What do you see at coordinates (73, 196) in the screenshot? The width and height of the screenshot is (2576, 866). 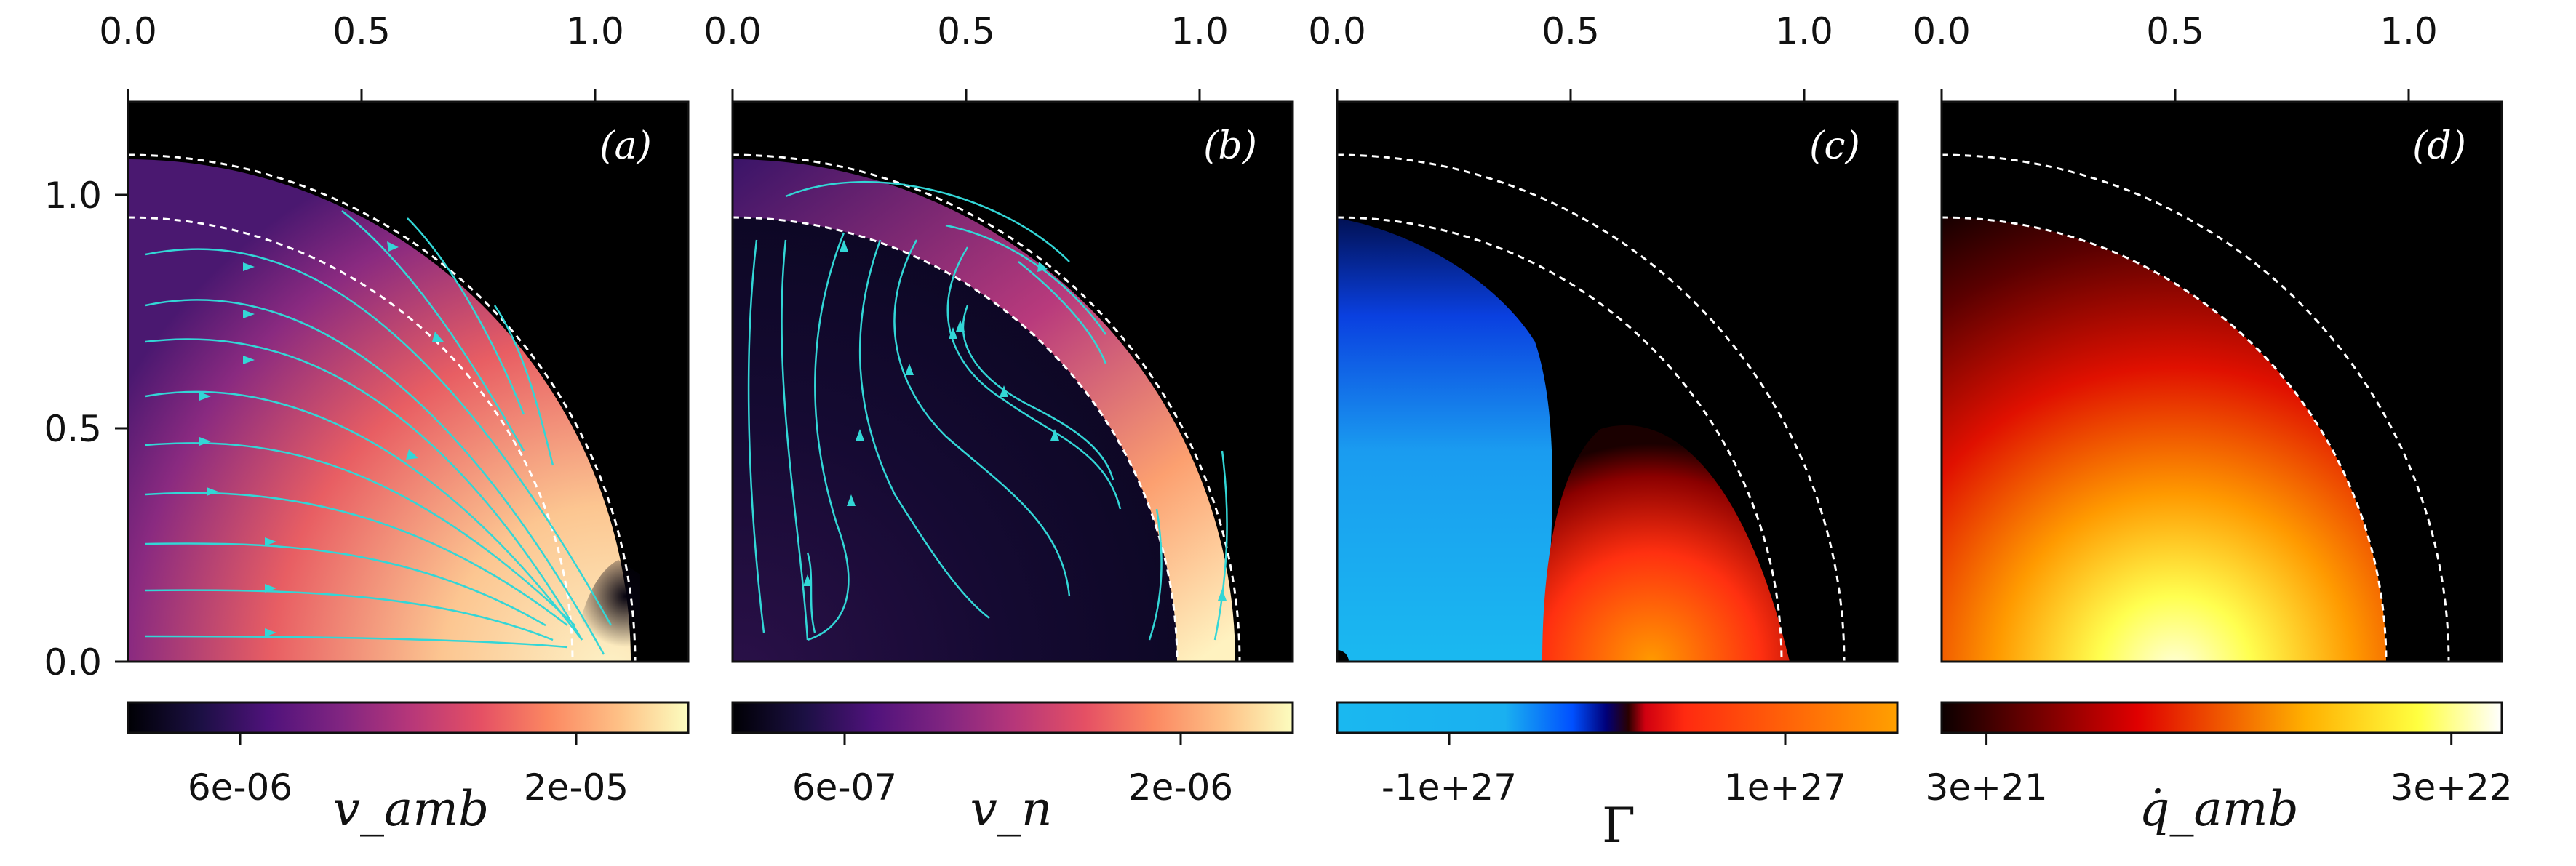 I see `panel-a-ytick-2: 1.0` at bounding box center [73, 196].